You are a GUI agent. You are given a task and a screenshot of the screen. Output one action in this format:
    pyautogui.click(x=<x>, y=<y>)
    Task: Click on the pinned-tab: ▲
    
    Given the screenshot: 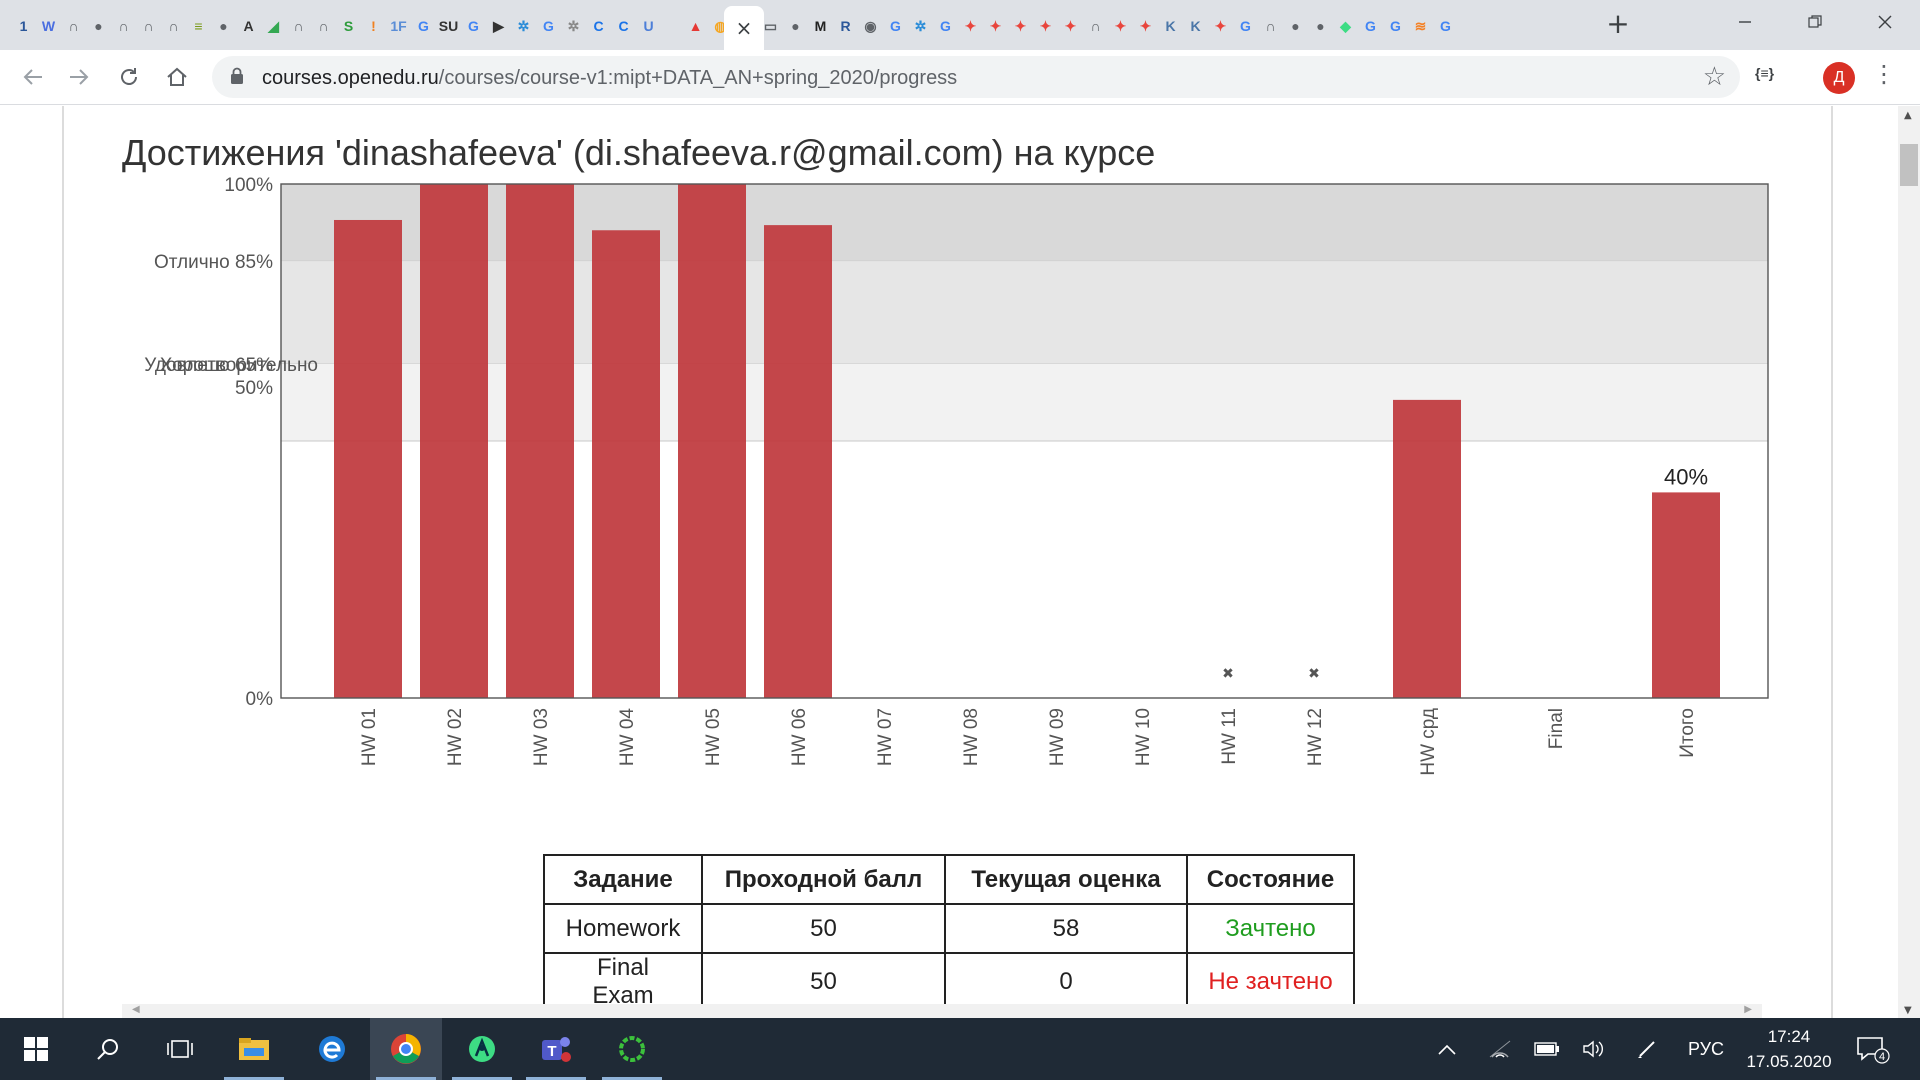 What is the action you would take?
    pyautogui.click(x=695, y=26)
    